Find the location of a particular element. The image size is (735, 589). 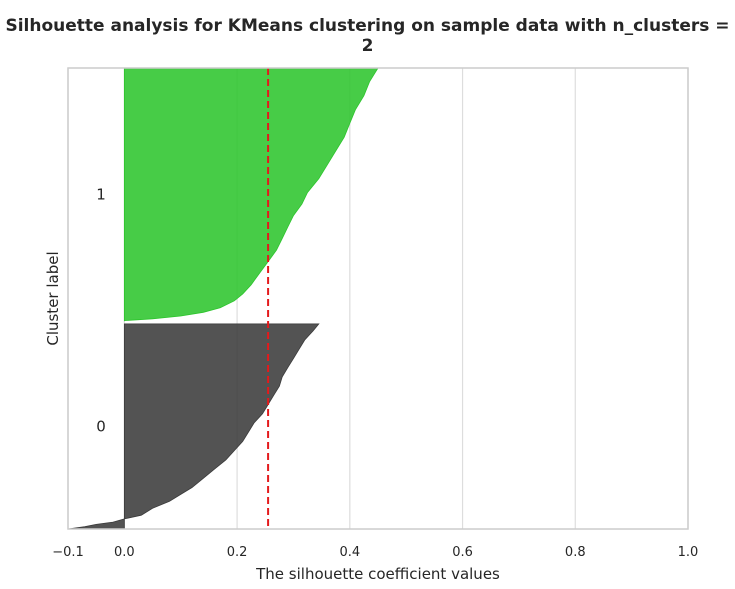

cluster-labels: 01 is located at coordinates (101, 310).